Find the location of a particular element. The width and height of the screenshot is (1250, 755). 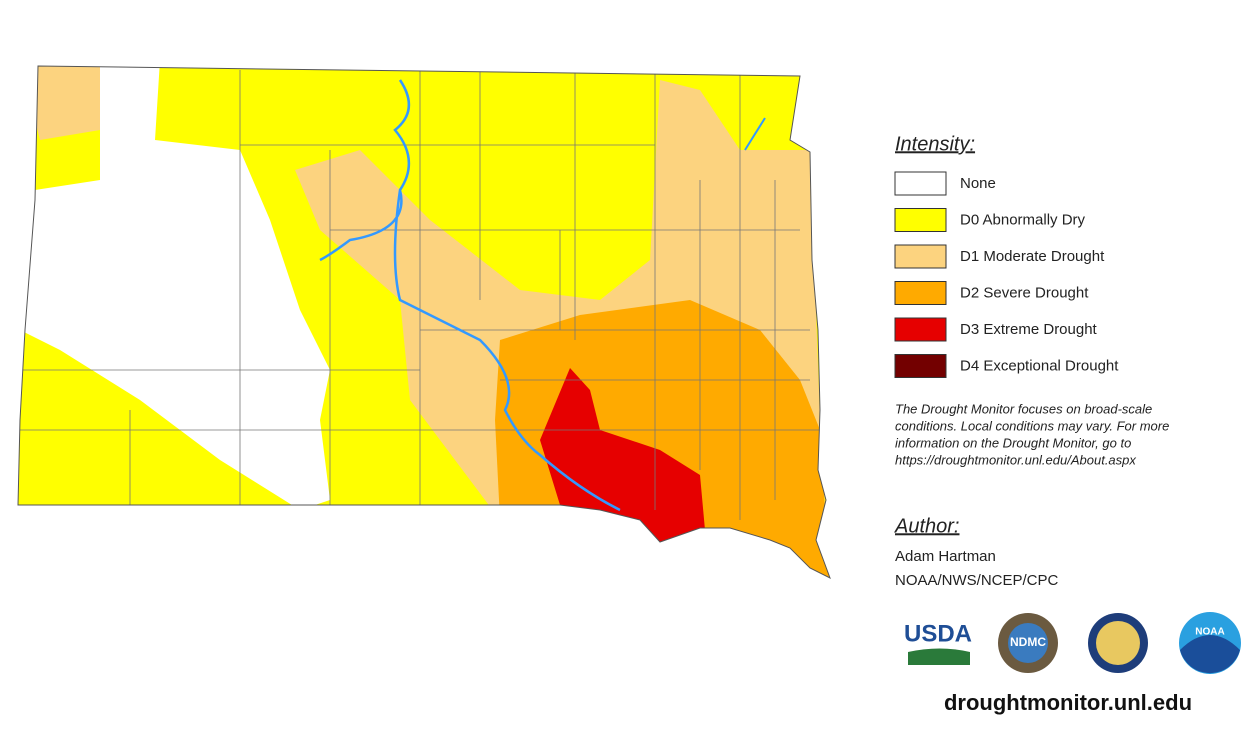

ndmc-seal-inner is located at coordinates (1028, 643).